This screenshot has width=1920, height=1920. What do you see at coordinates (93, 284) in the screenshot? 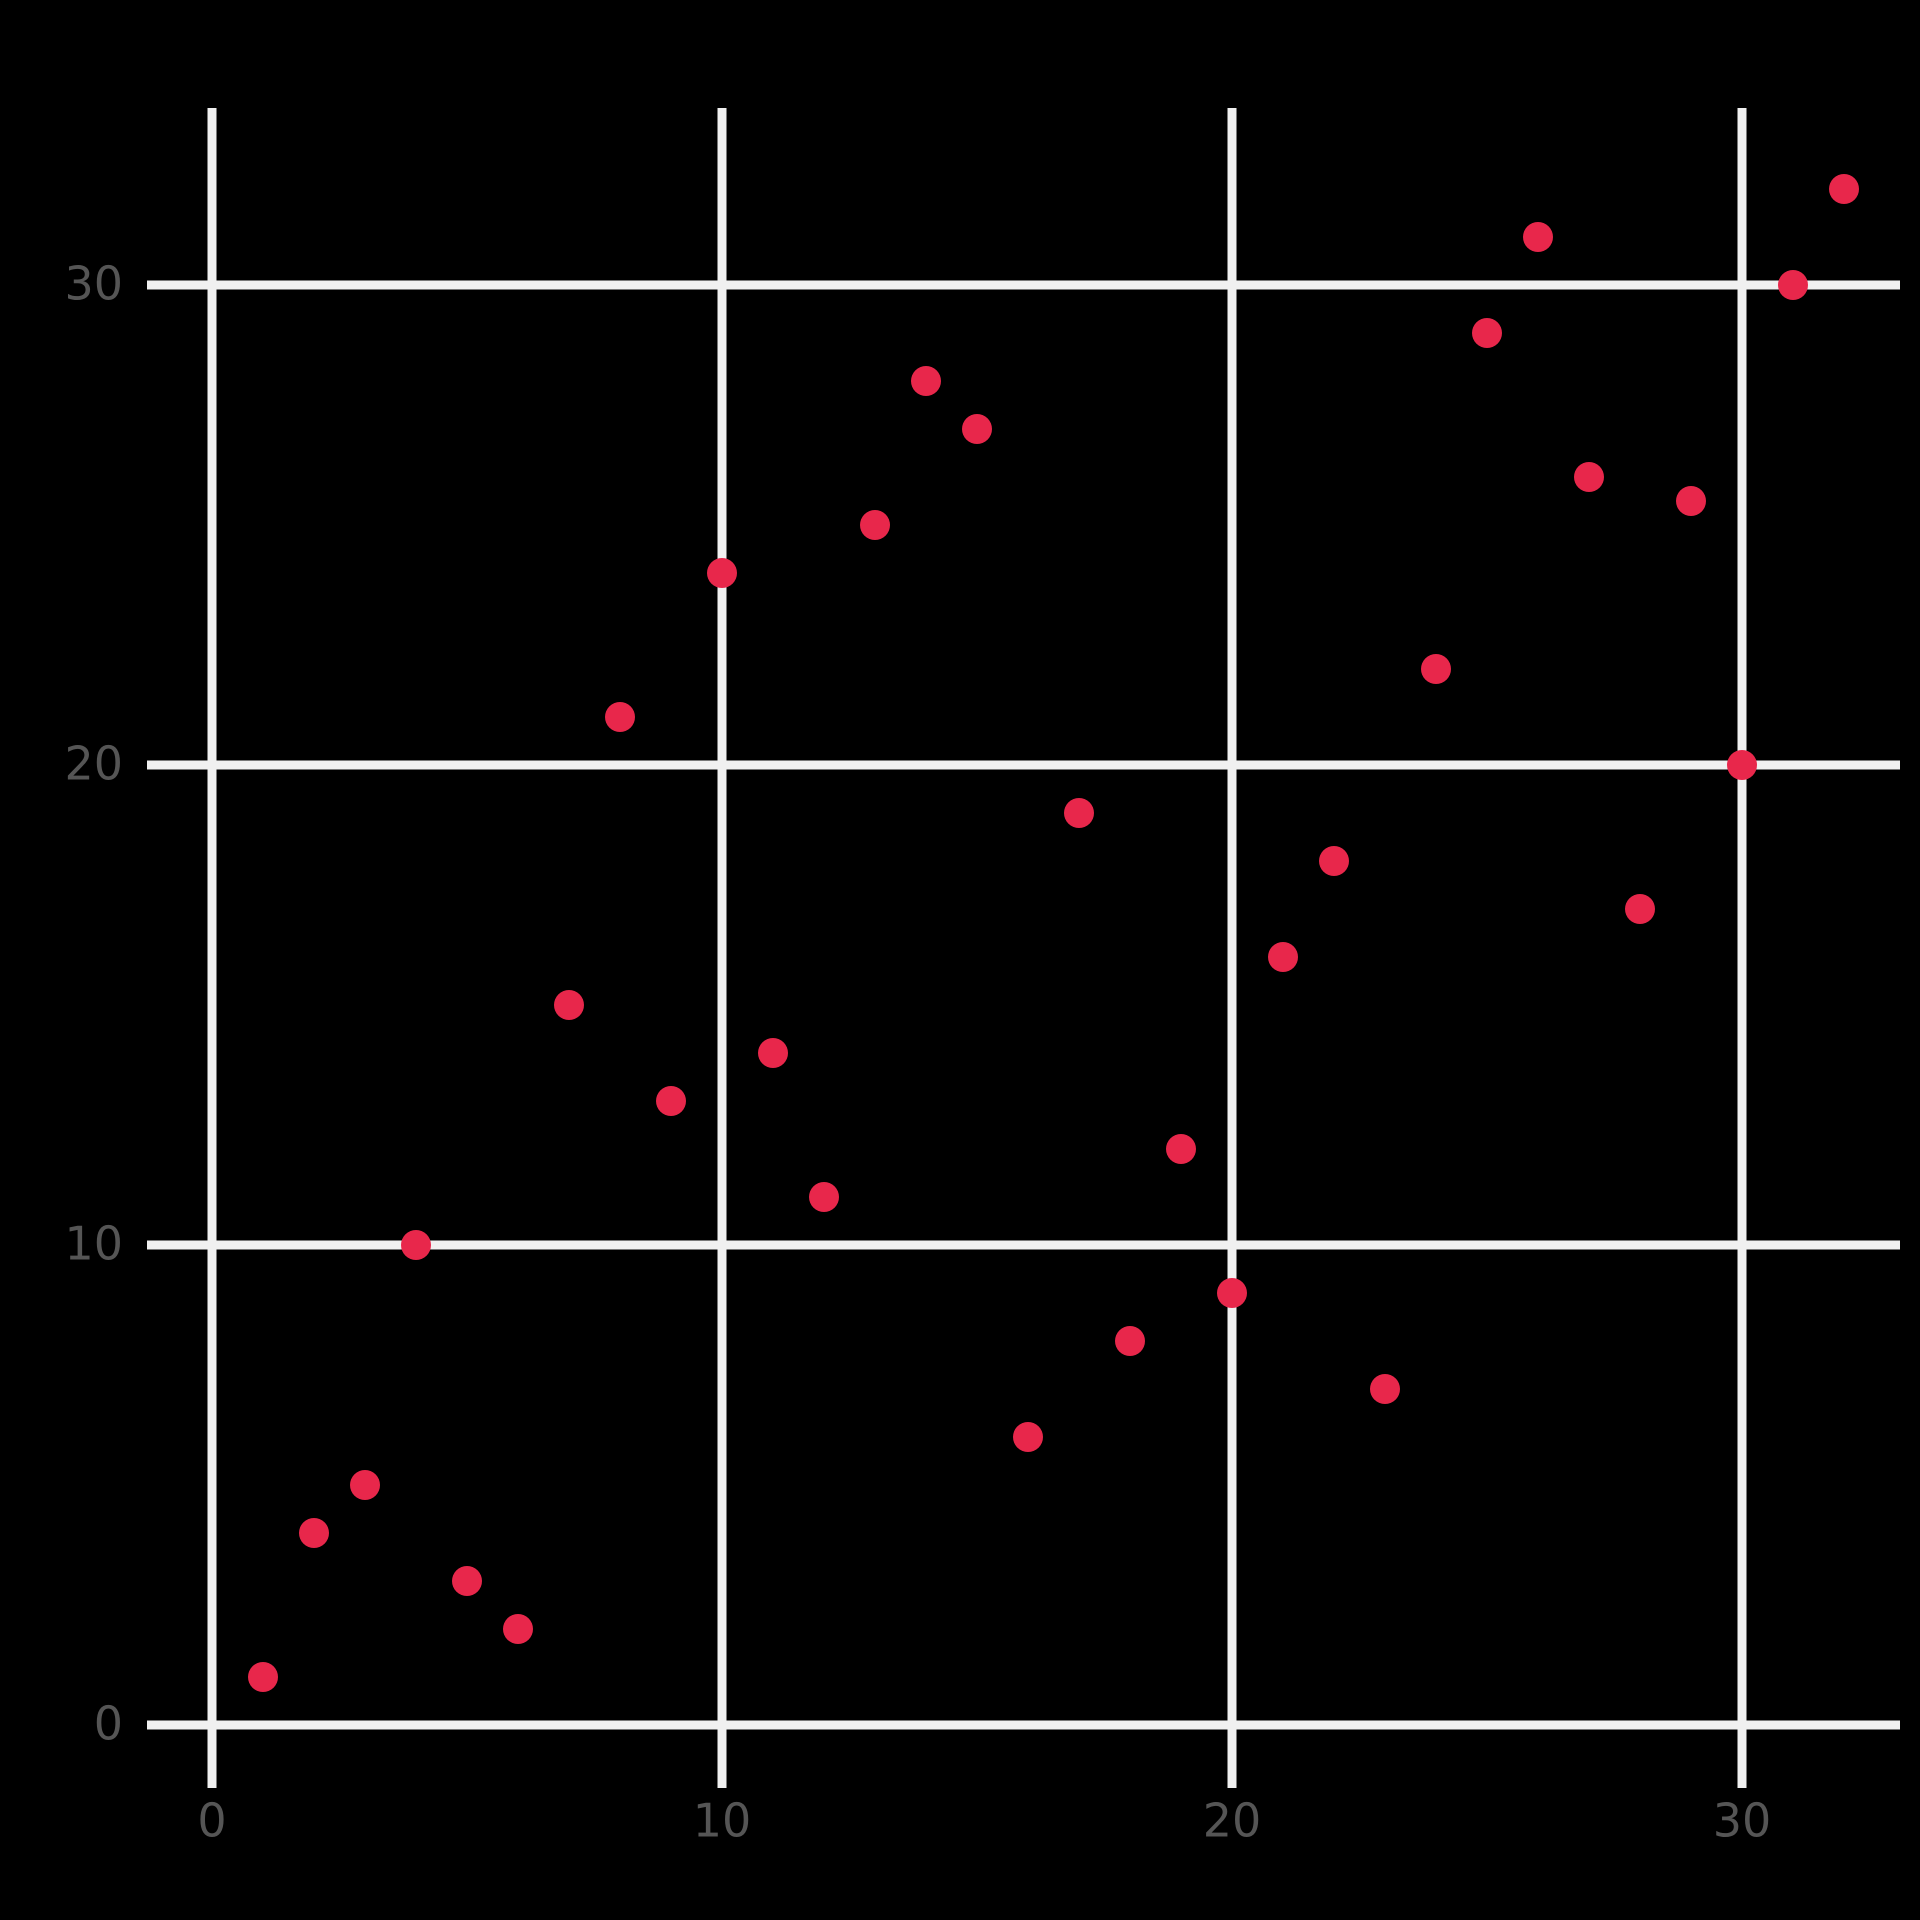
I see `y-tick-label: 30` at bounding box center [93, 284].